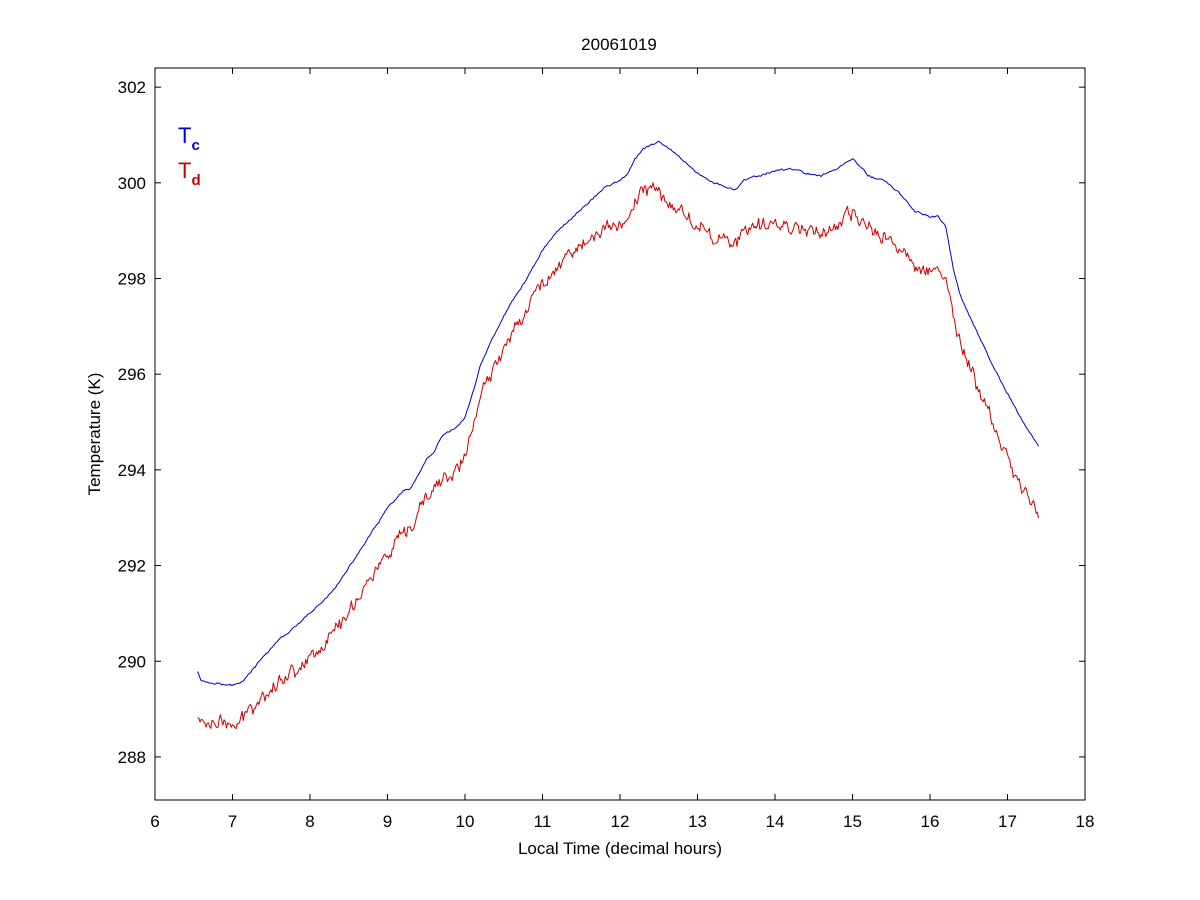 The height and width of the screenshot is (900, 1200). I want to click on x-tick-label: 8, so click(309, 821).